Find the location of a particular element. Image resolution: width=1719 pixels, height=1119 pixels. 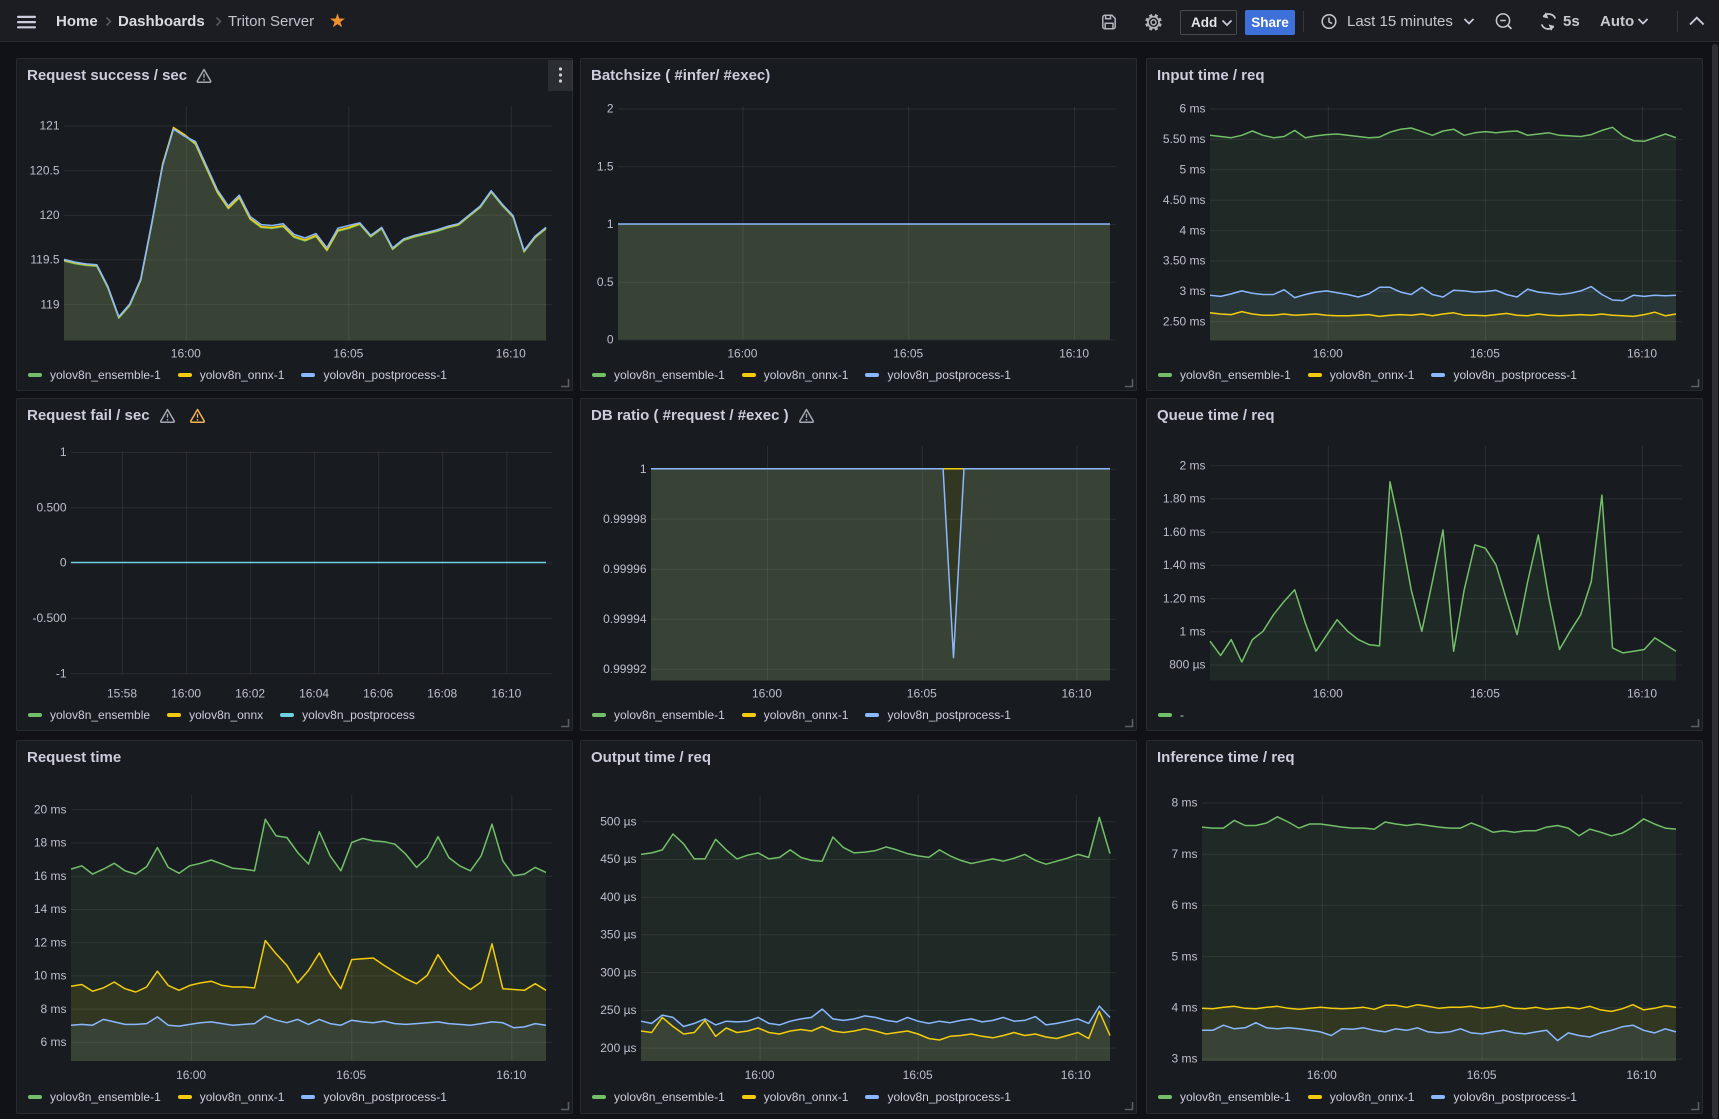

svg-text: -0.500 is located at coordinates (49, 618).